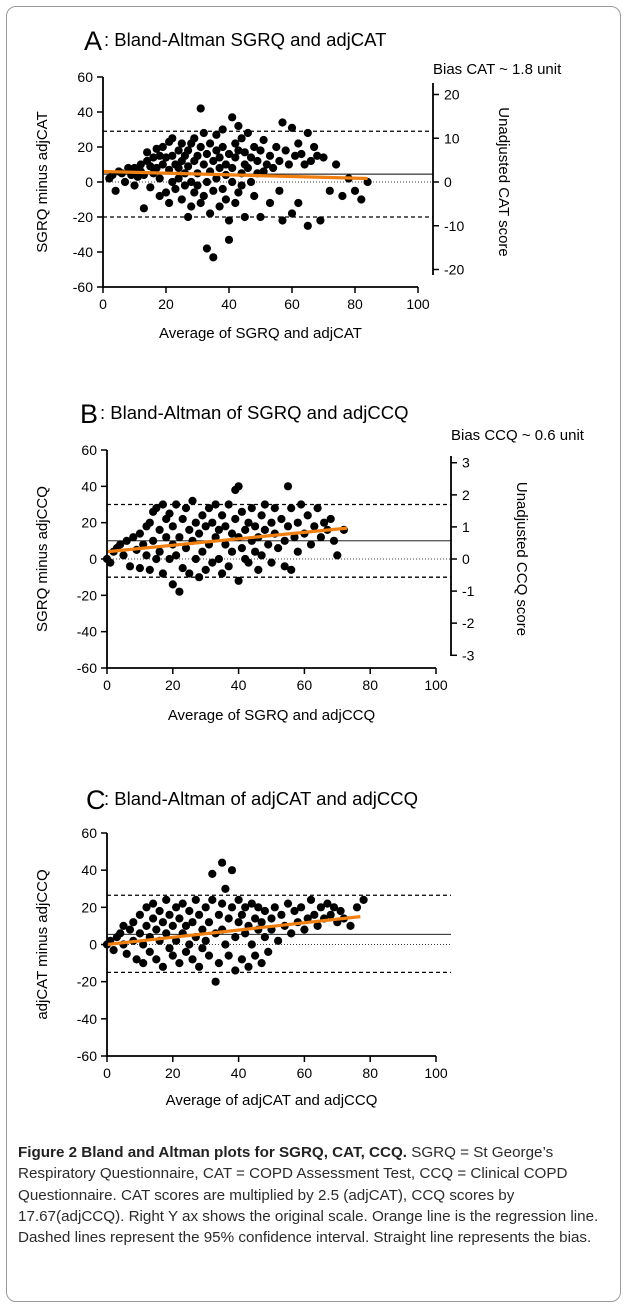 The width and height of the screenshot is (627, 1308). What do you see at coordinates (355, 304) in the screenshot?
I see `x-tick-label: 80` at bounding box center [355, 304].